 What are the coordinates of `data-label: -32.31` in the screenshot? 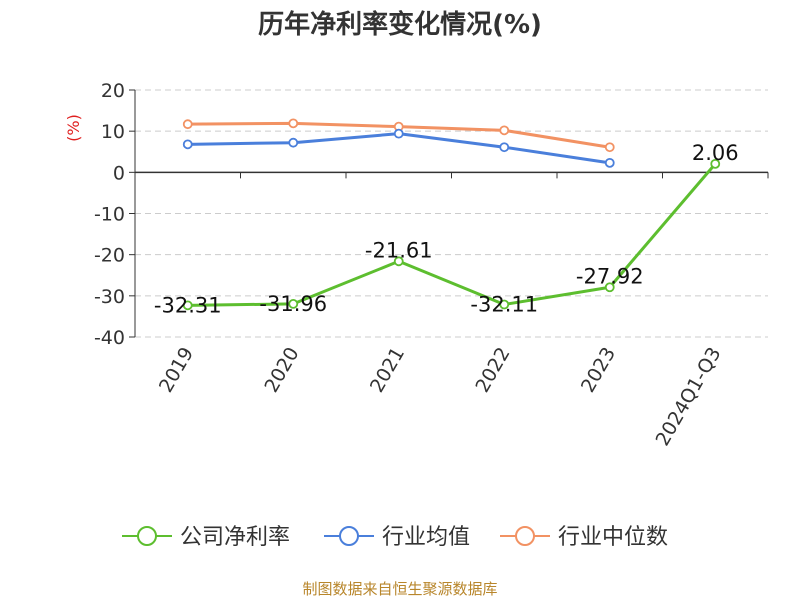 It's located at (188, 305).